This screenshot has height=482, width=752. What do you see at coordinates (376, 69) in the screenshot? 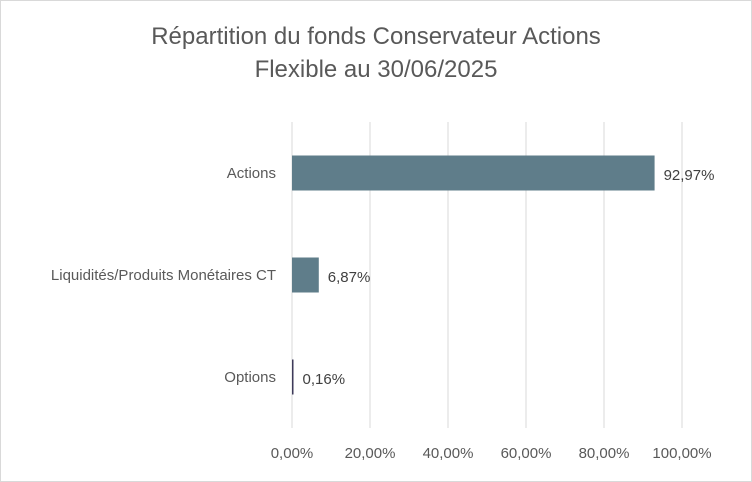
I see `chart-title-line-2: Flexible au 30/06/2025` at bounding box center [376, 69].